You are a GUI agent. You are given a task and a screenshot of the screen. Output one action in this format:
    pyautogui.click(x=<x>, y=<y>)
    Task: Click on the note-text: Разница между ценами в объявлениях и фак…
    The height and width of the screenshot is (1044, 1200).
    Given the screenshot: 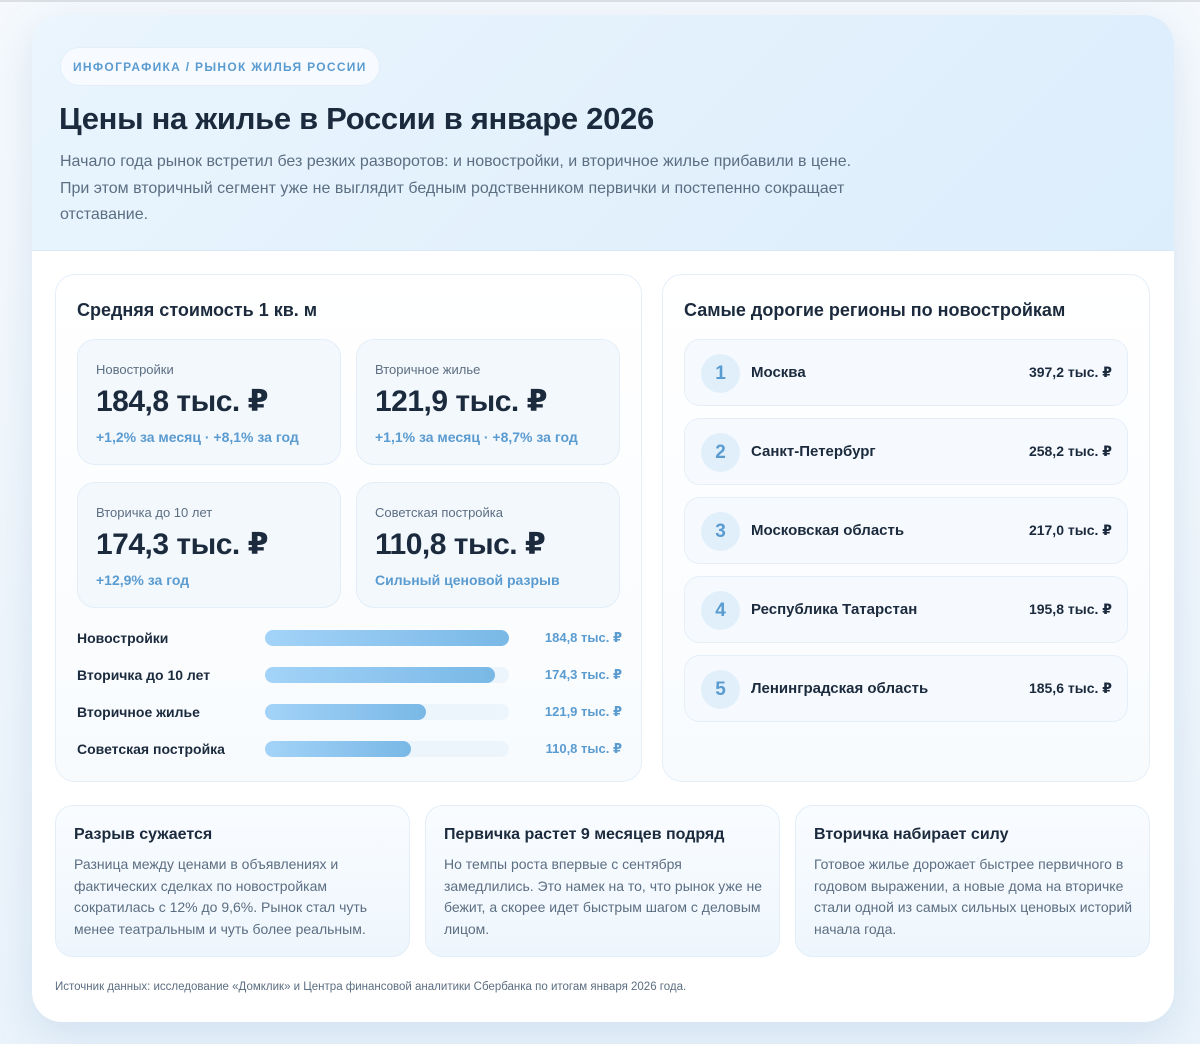 What is the action you would take?
    pyautogui.click(x=221, y=896)
    